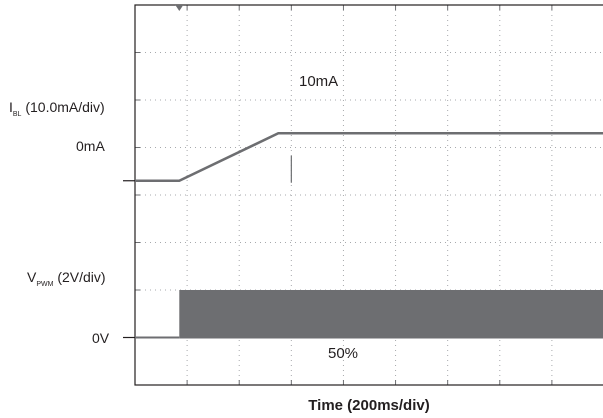  What do you see at coordinates (90, 146) in the screenshot?
I see `ibl-zero-label: 0mA` at bounding box center [90, 146].